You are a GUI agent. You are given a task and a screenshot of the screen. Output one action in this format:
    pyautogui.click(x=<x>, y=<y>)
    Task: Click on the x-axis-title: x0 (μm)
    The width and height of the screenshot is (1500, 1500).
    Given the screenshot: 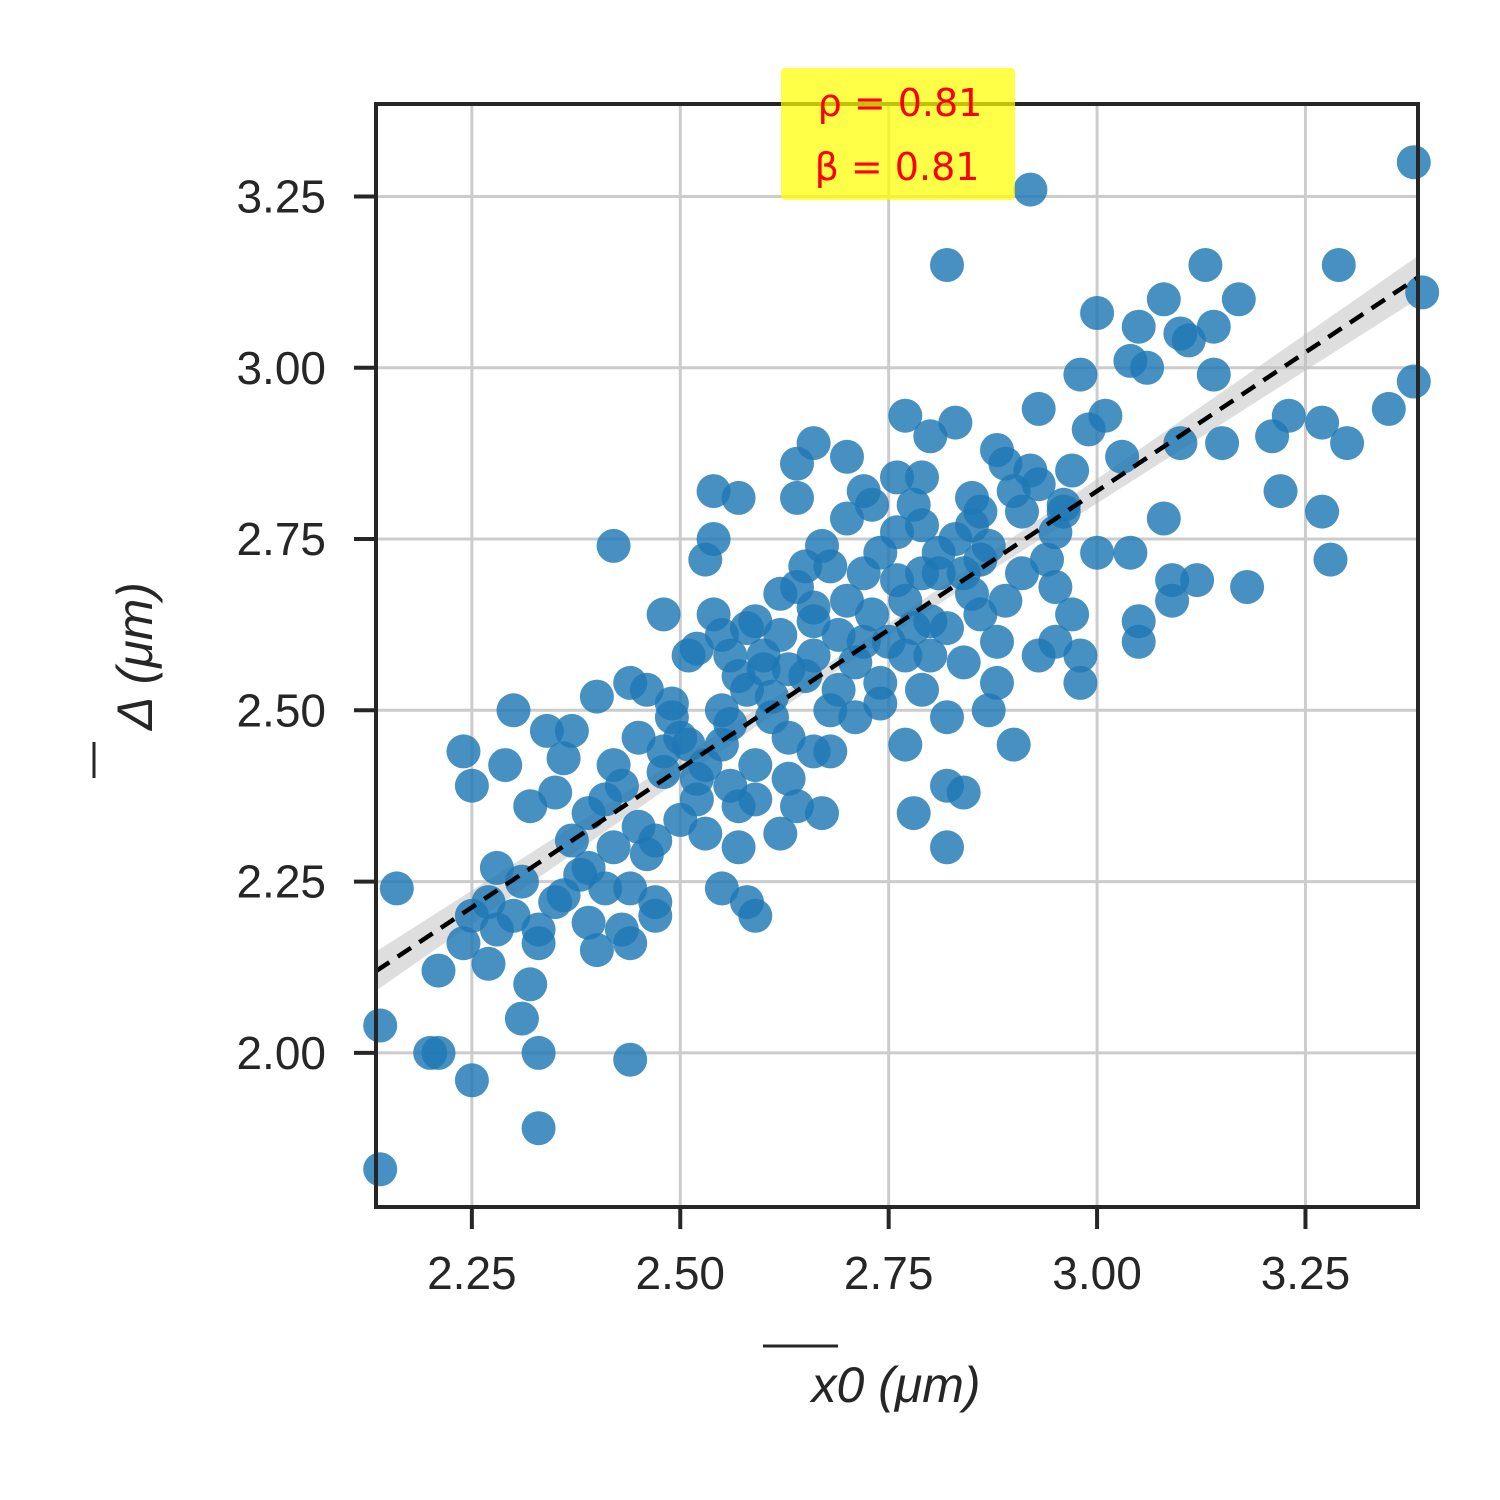 What is the action you would take?
    pyautogui.click(x=872, y=1378)
    